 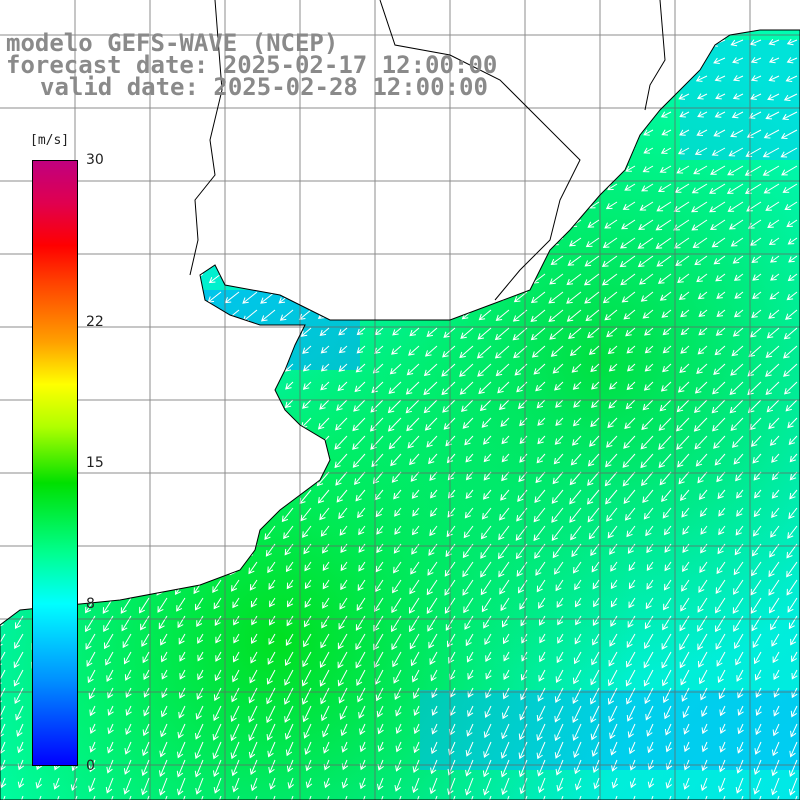 I want to click on colorbar, so click(x=55, y=463).